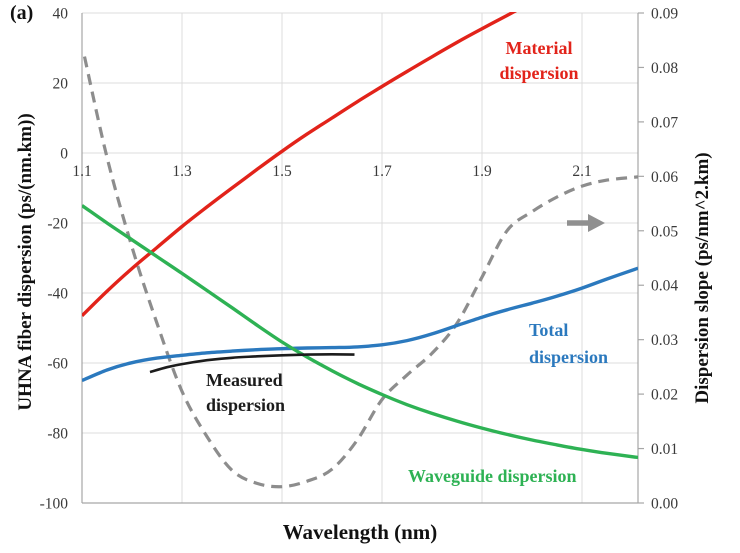  What do you see at coordinates (702, 278) in the screenshot?
I see `right-axis-title: Dispersion slope (ps/nm^2.km)` at bounding box center [702, 278].